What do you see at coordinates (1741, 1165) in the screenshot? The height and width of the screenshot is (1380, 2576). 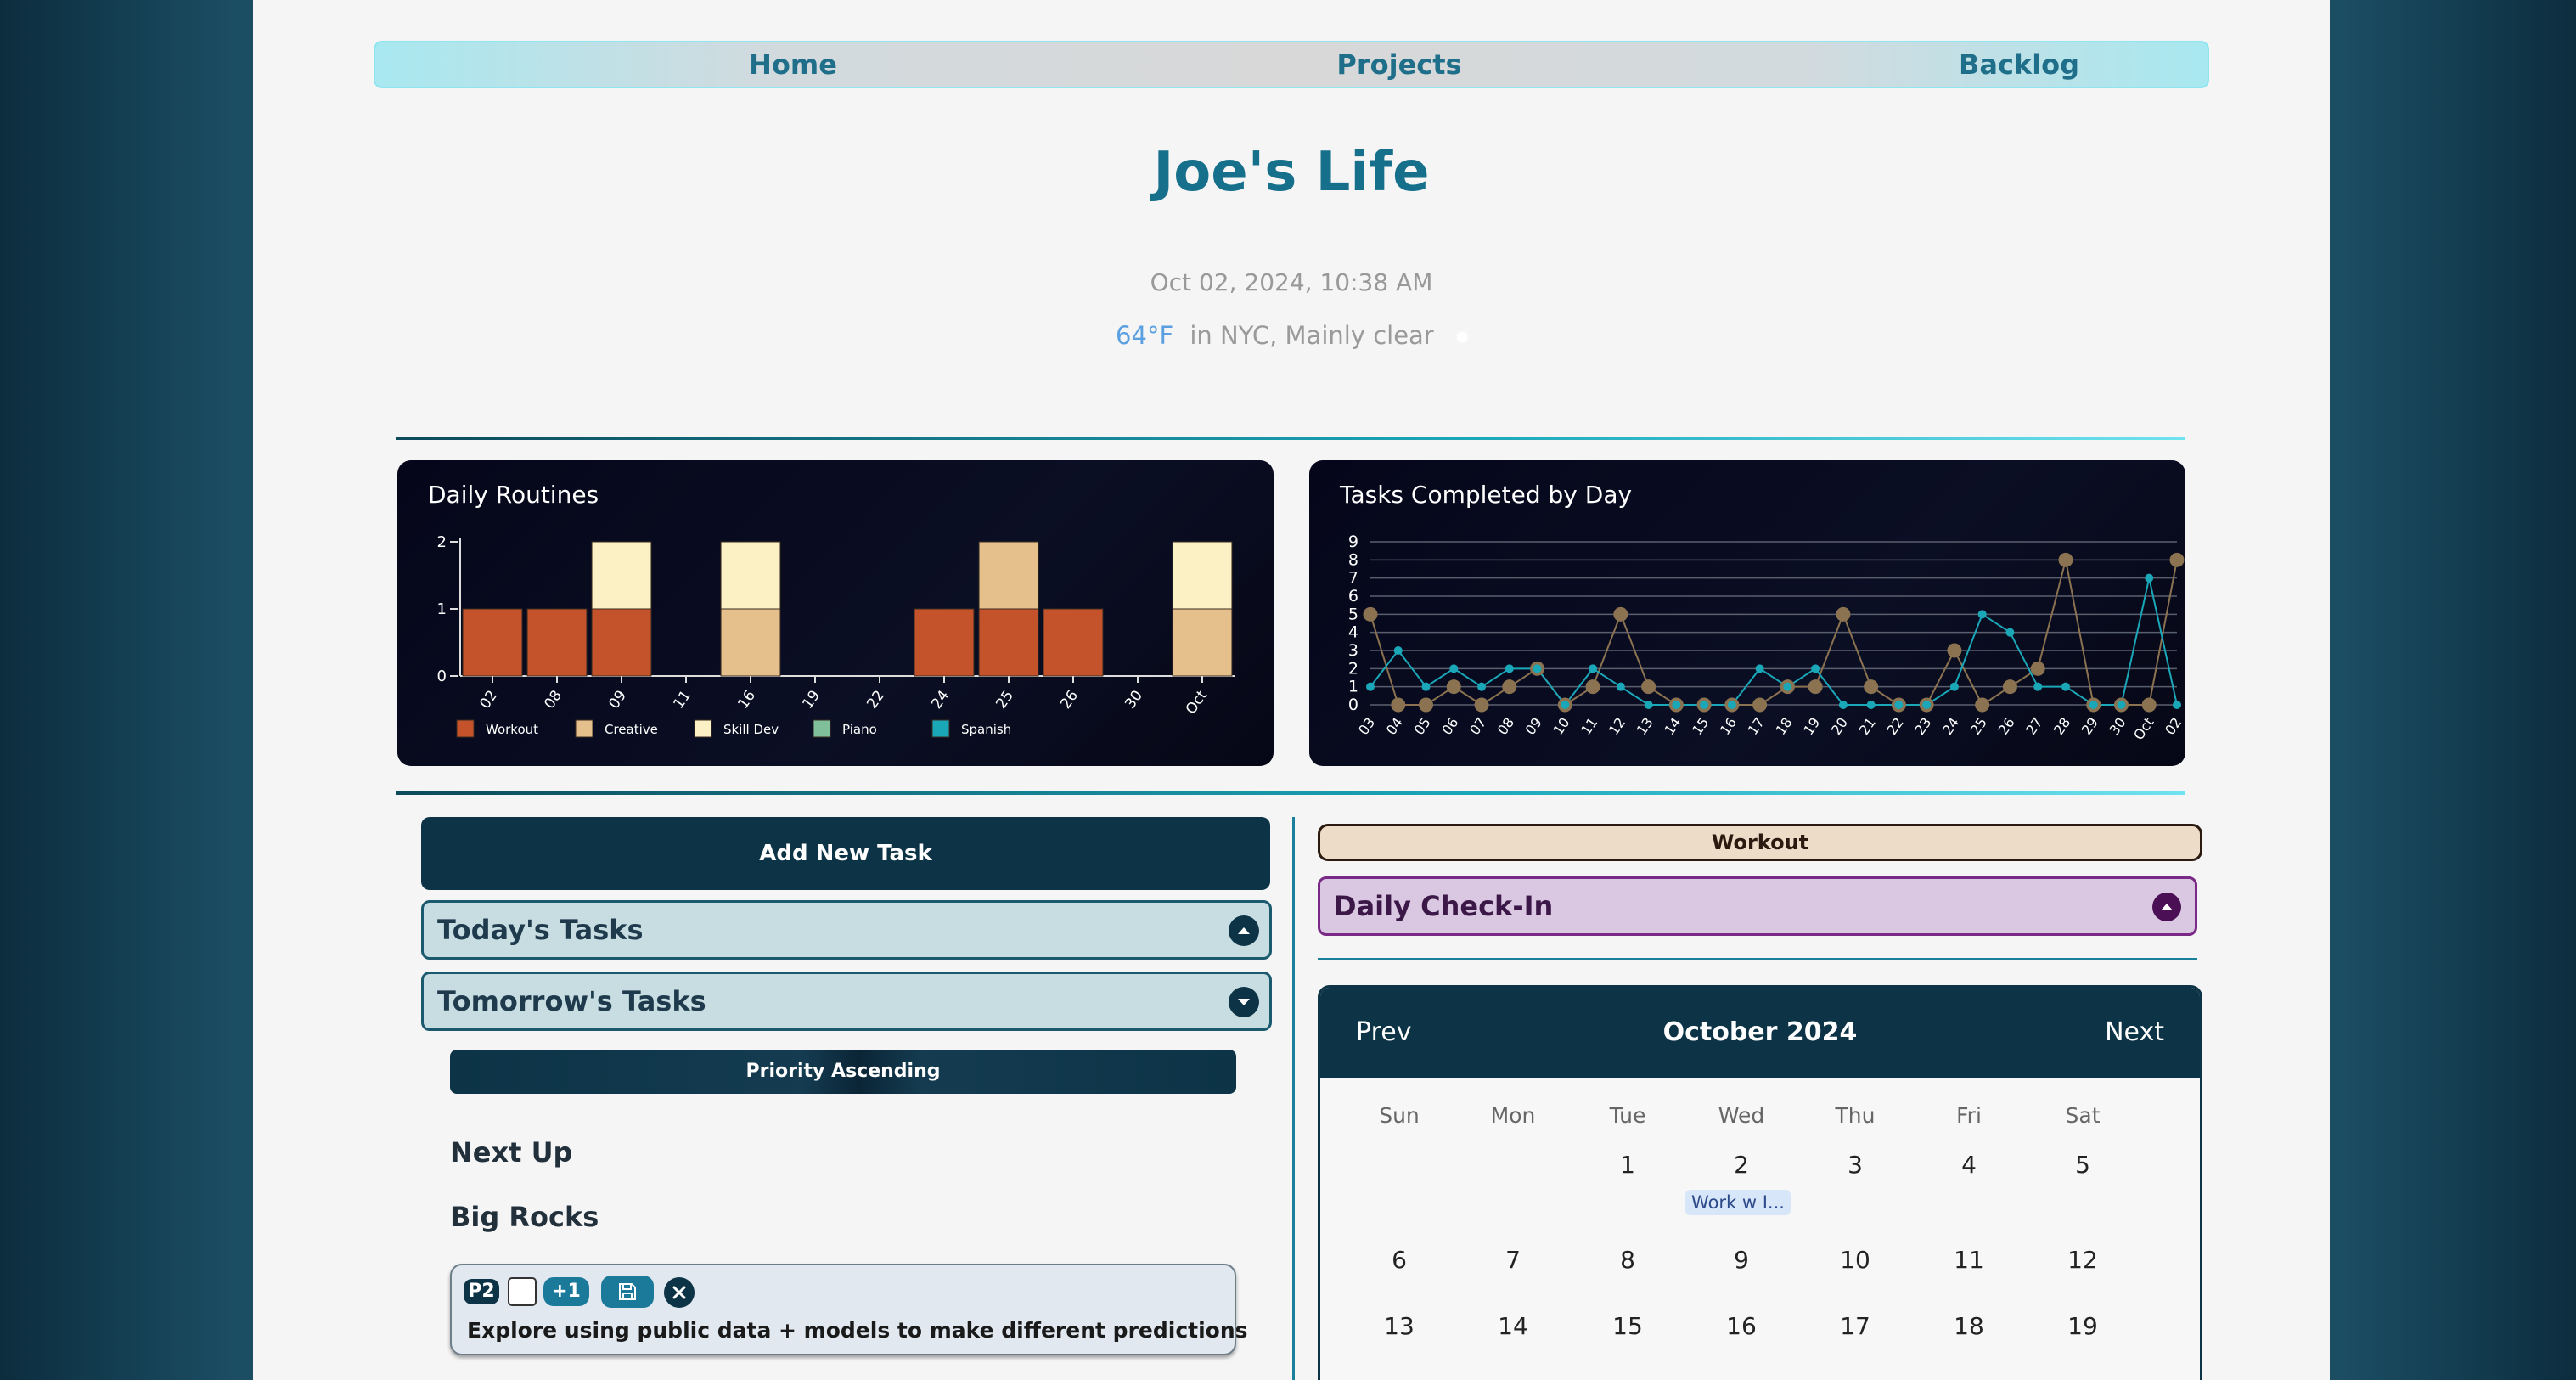 I see `calendar-day: 2` at bounding box center [1741, 1165].